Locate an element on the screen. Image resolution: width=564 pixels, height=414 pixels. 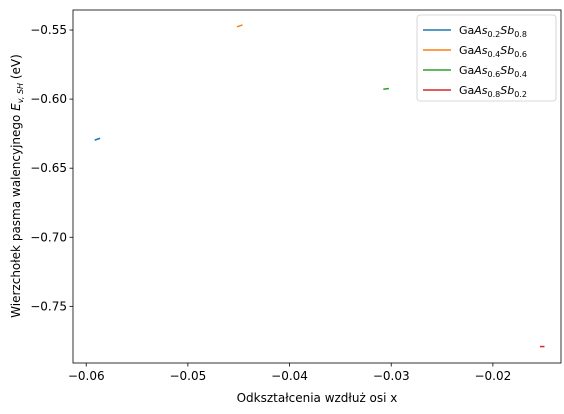
x-axis-label: Odkształcenia wzdłuż osi x is located at coordinates (317, 398).